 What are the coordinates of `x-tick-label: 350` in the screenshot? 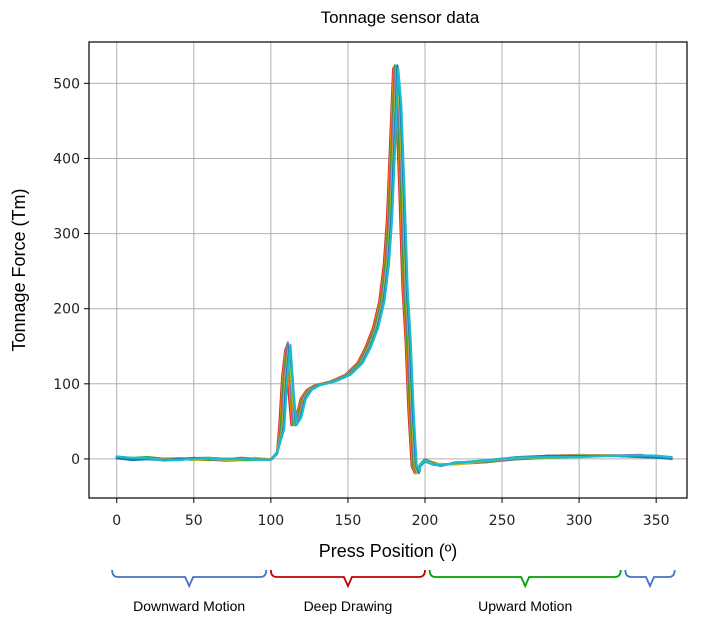 It's located at (656, 521).